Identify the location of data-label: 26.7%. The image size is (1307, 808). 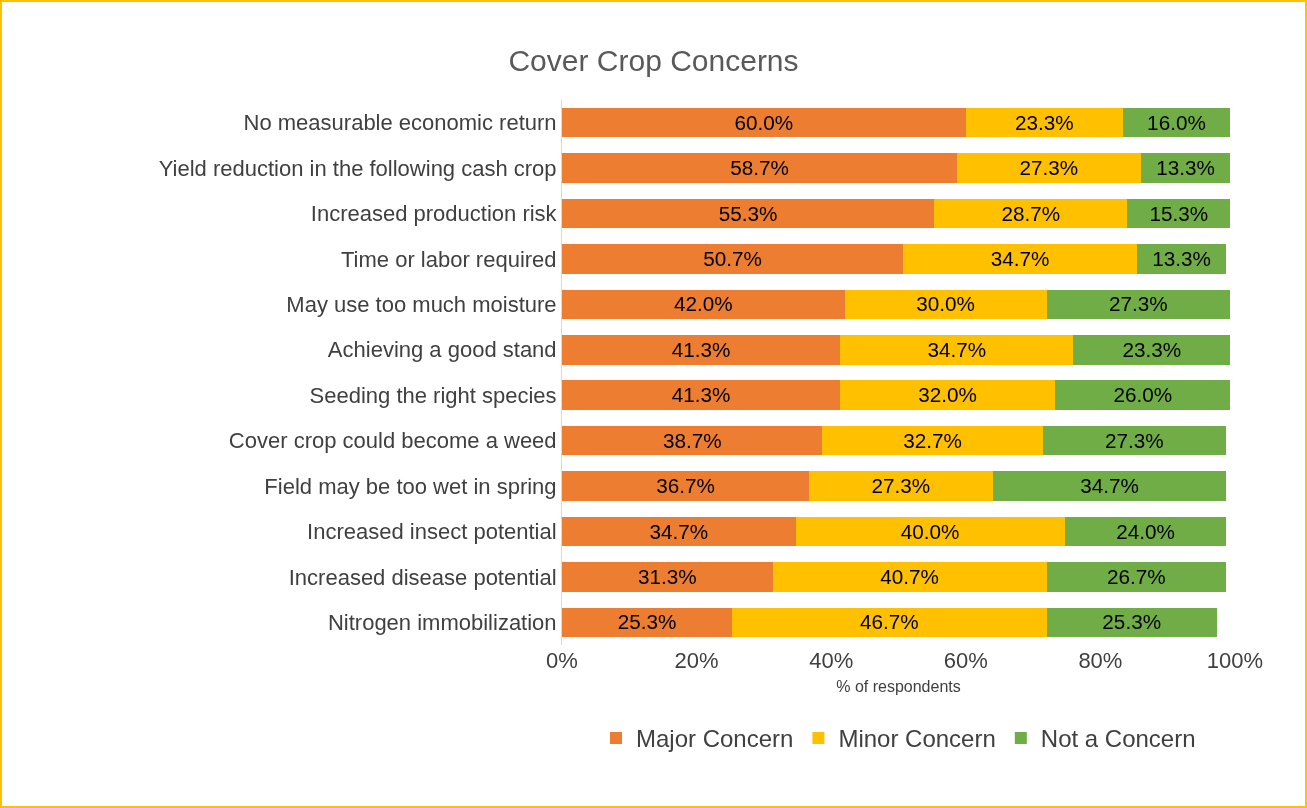
(1136, 576).